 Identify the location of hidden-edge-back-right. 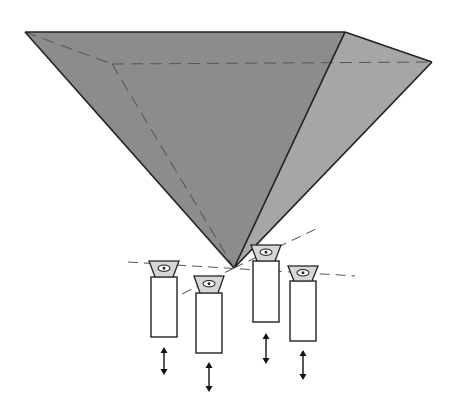
(272, 63).